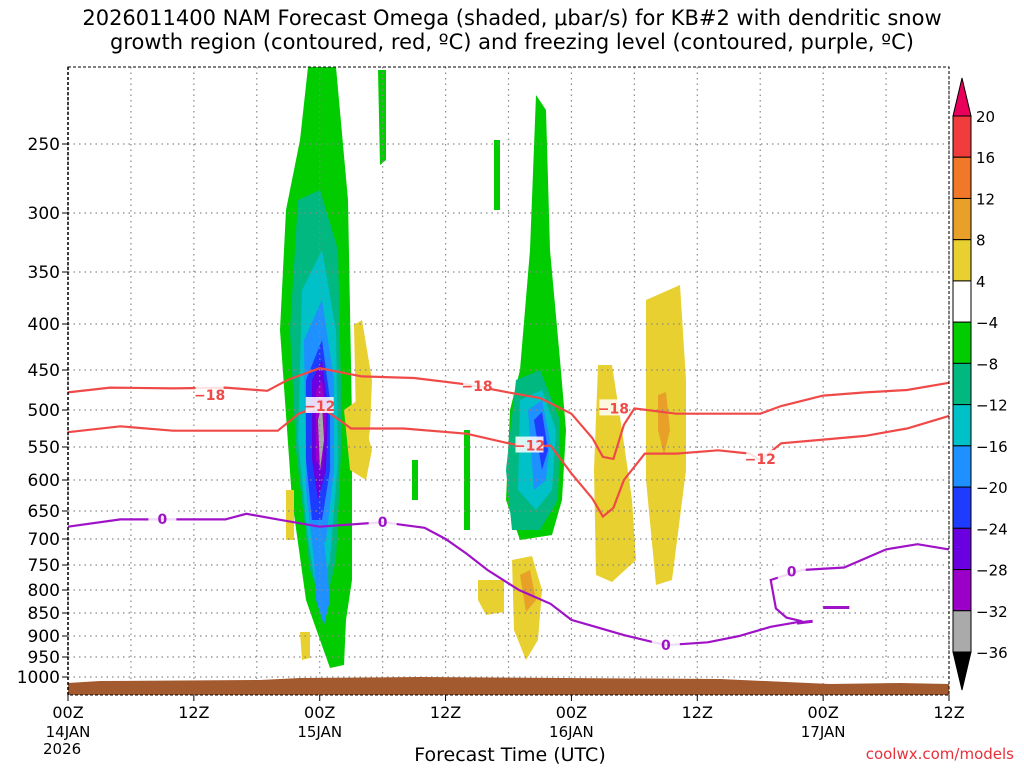 The height and width of the screenshot is (768, 1024). I want to click on y-tick-label: 900, so click(44, 637).